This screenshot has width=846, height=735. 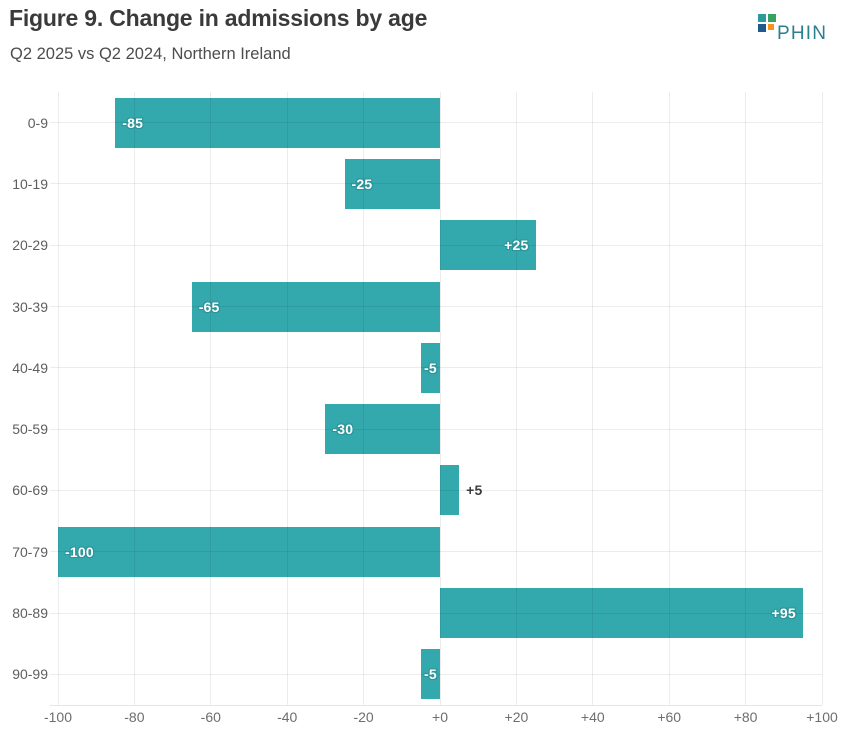 What do you see at coordinates (133, 122) in the screenshot?
I see `bar-value-label: -85` at bounding box center [133, 122].